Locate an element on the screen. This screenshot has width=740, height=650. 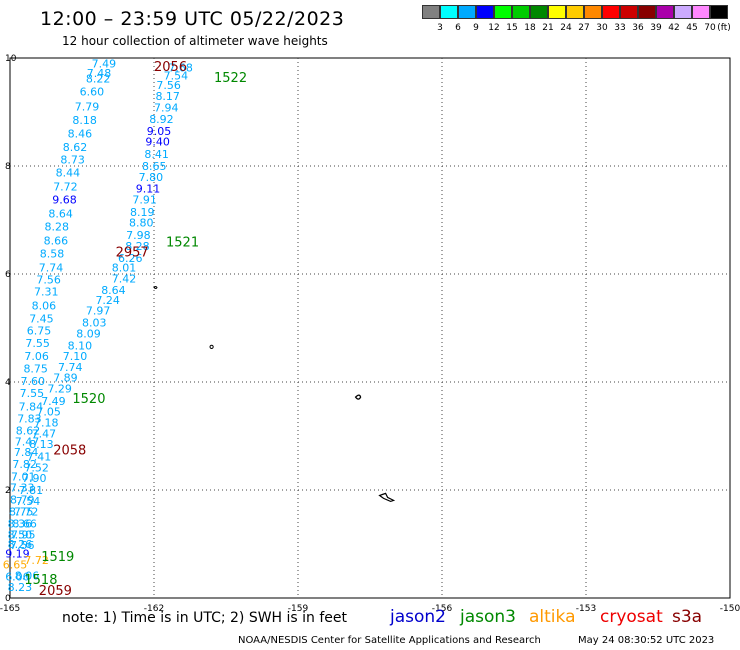
wave-height-reading: 9.40 is located at coordinates (157, 142).